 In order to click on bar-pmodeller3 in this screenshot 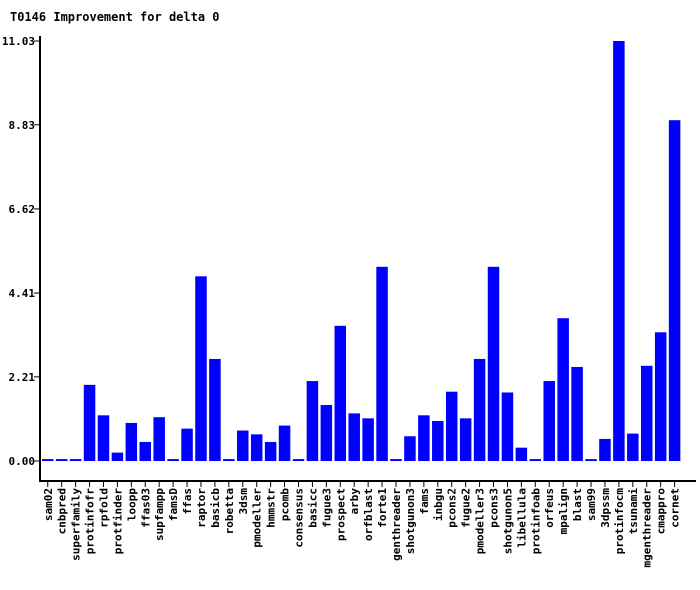, I will do `click(479, 409)`.